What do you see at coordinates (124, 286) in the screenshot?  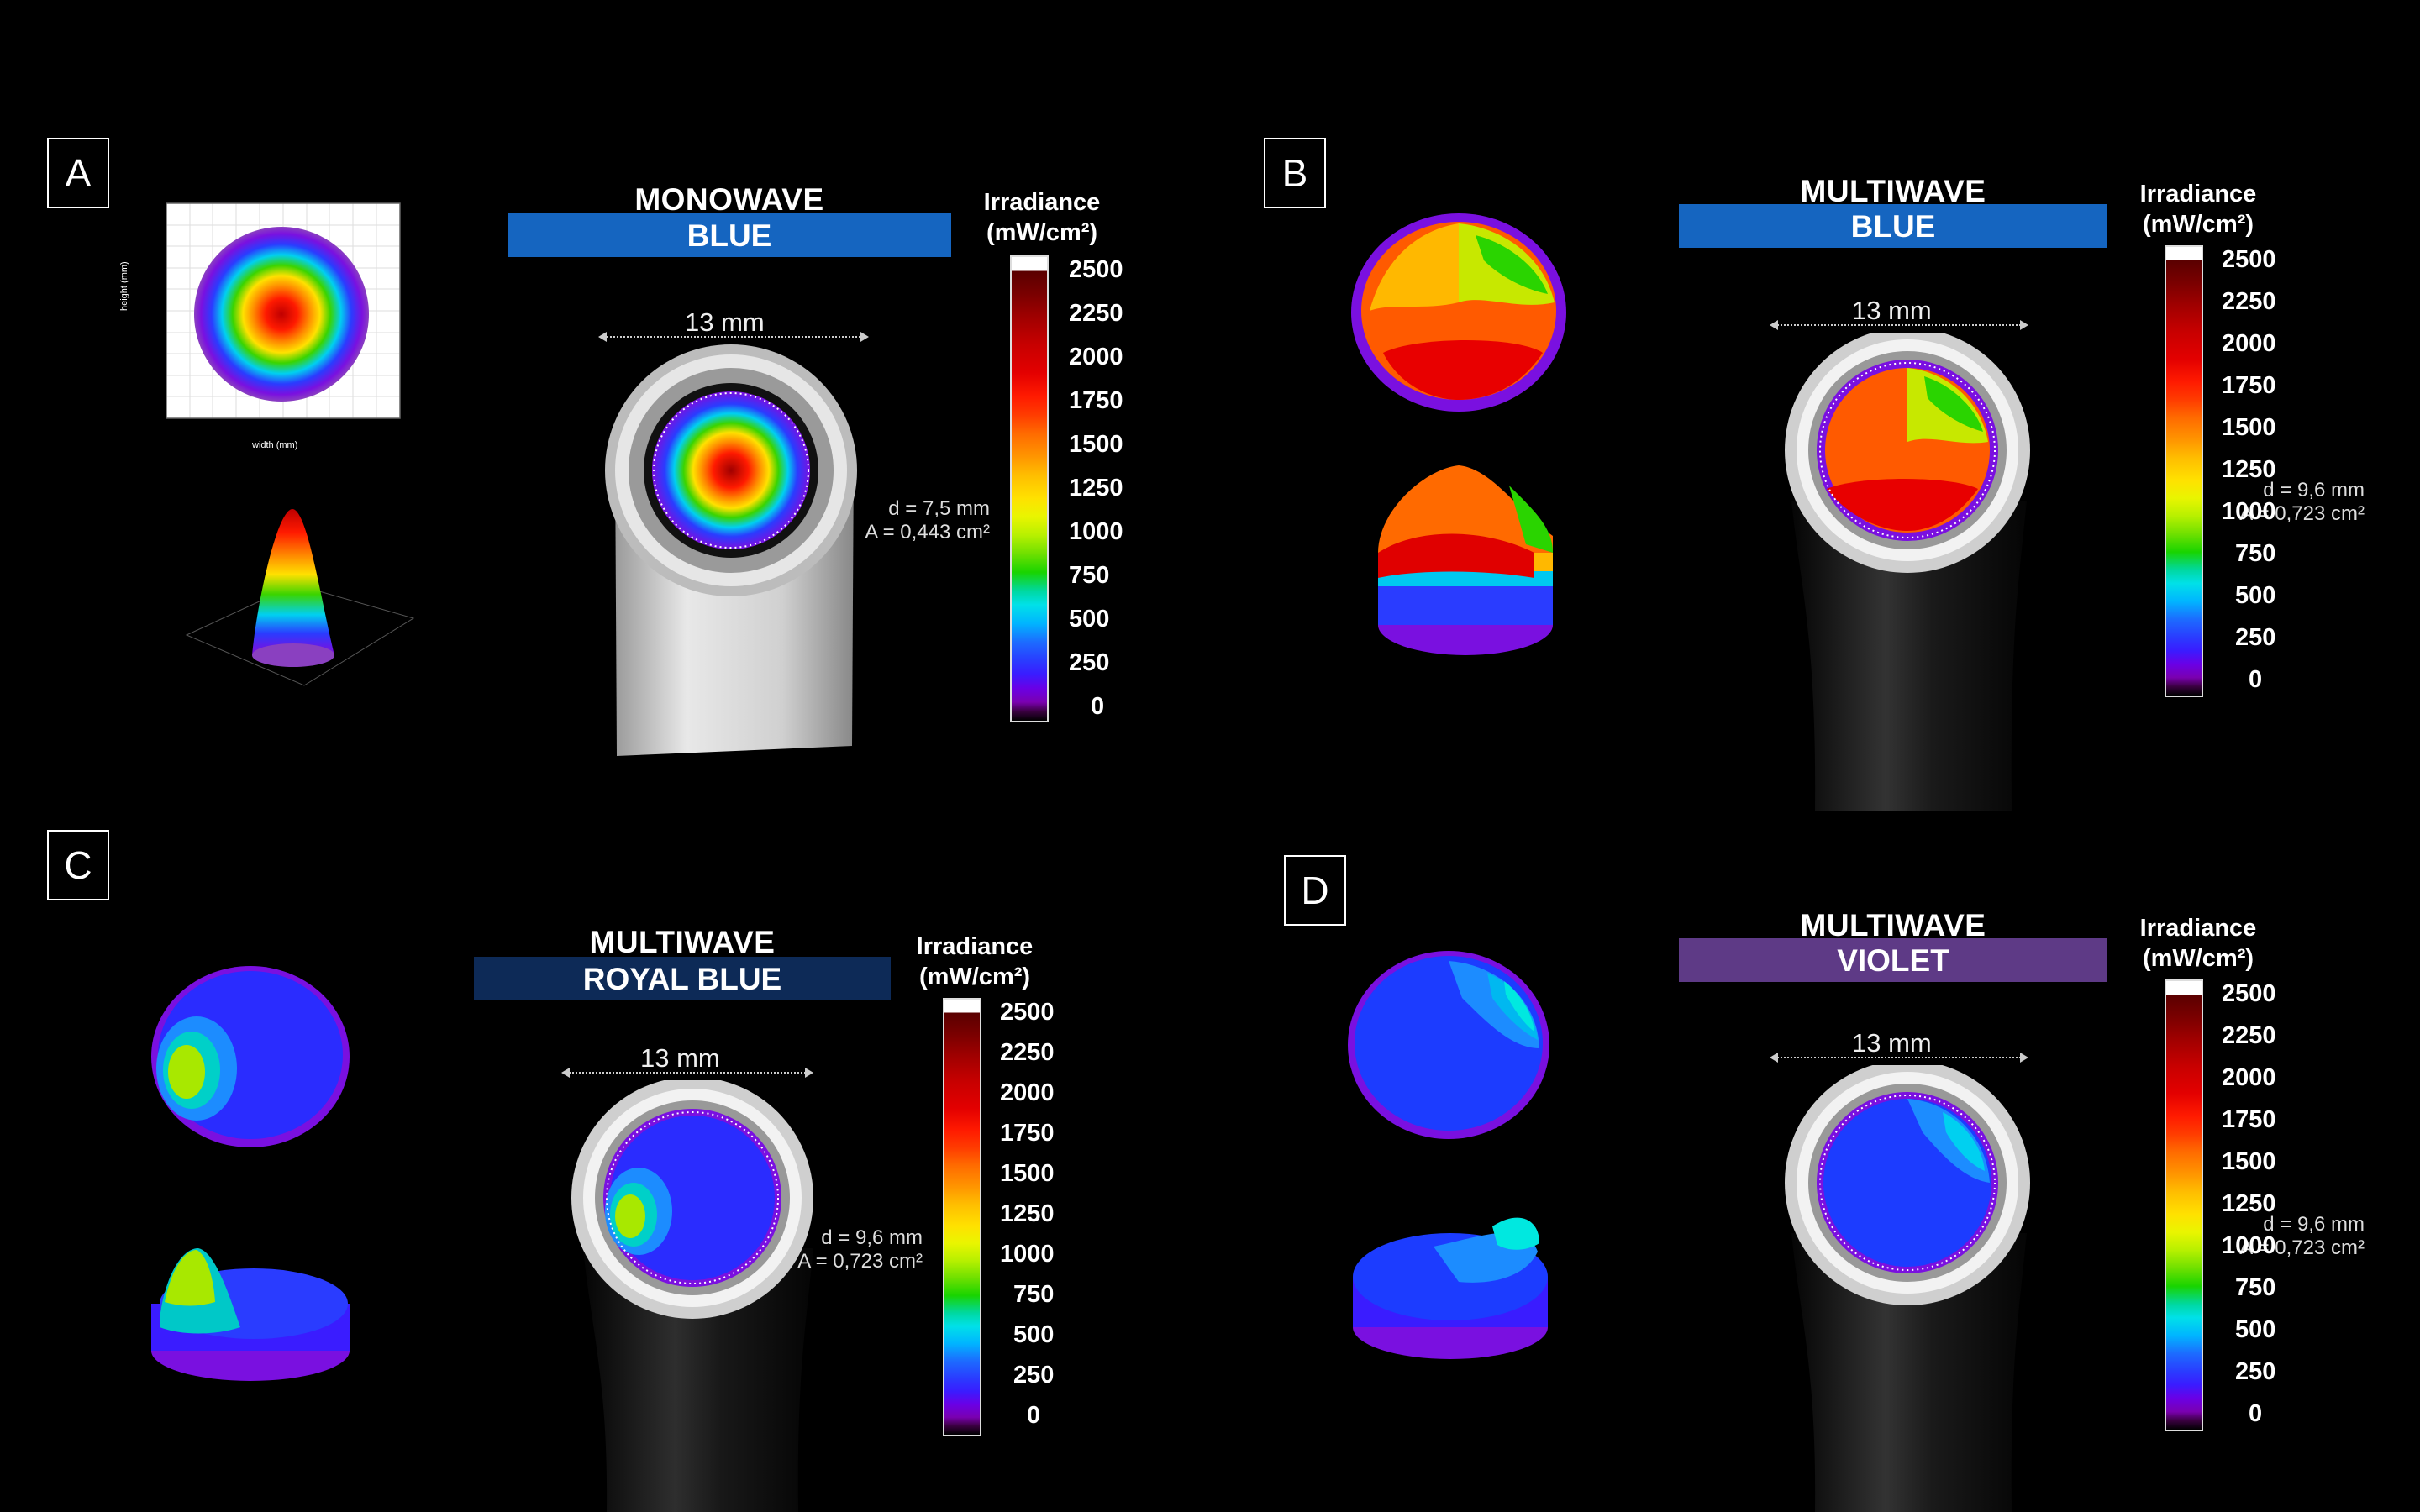 I see `plot-y-axis-label: height (mm)` at bounding box center [124, 286].